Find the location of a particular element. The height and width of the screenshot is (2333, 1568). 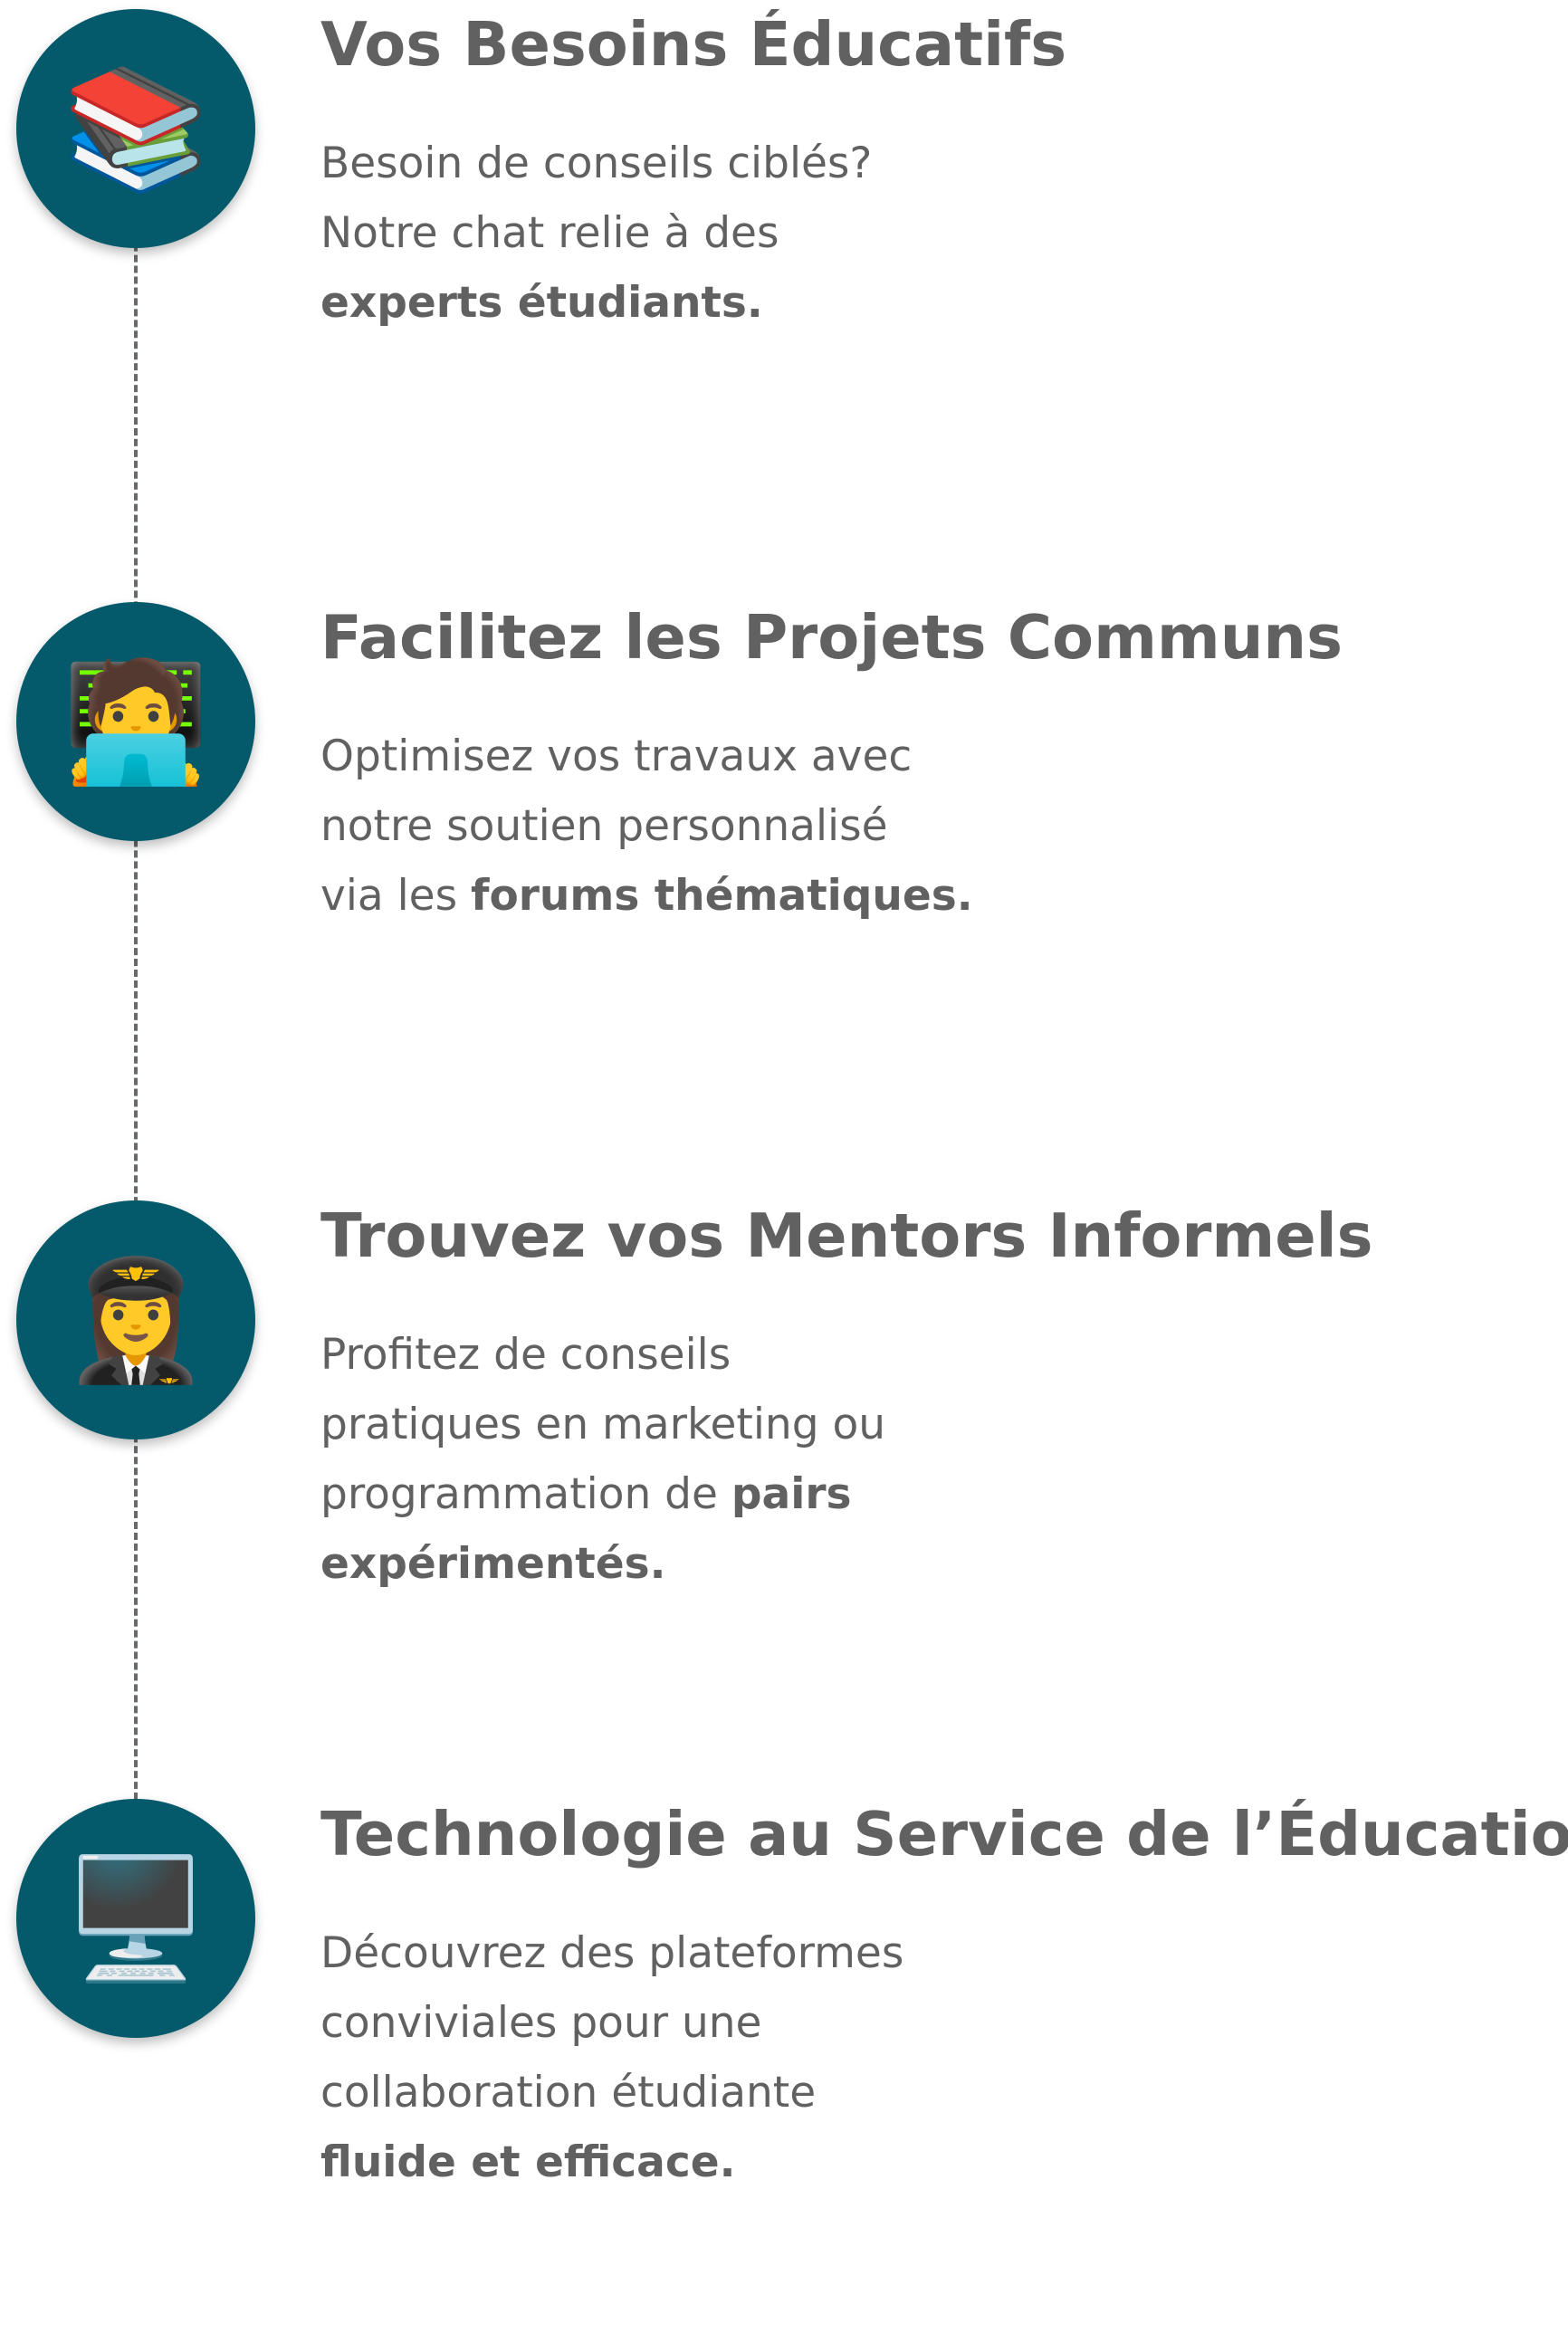

timeline-dashed-line is located at coordinates (136, 974).